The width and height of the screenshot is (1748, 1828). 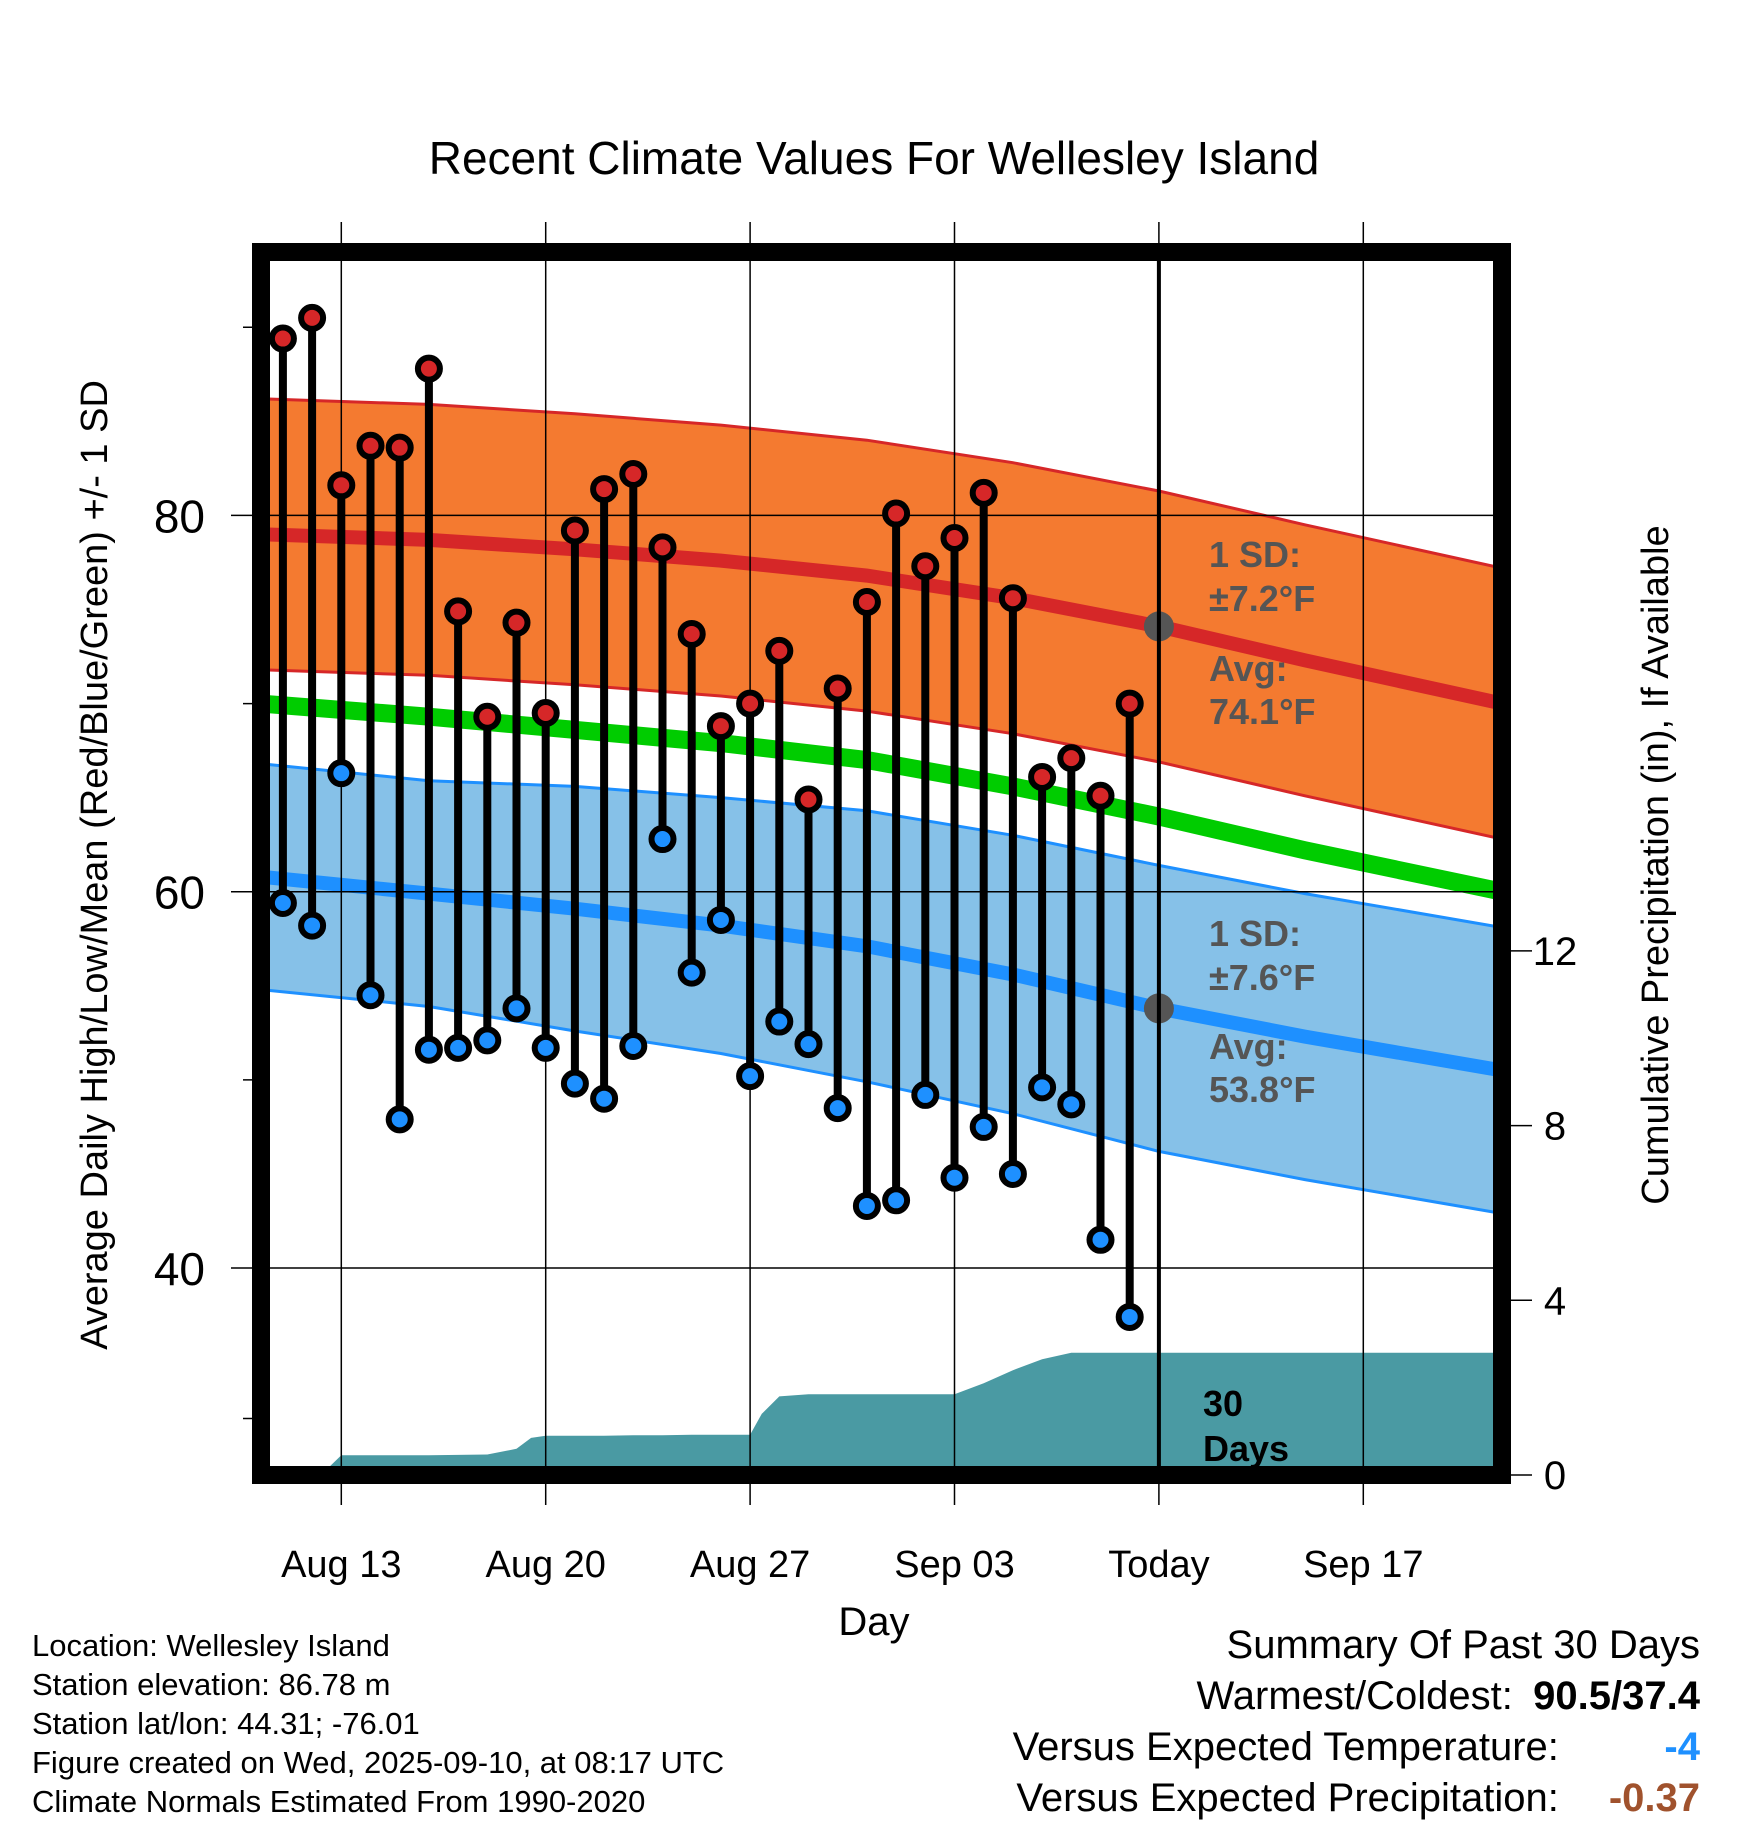 I want to click on y2-tick-label: 4, so click(x=1555, y=1301).